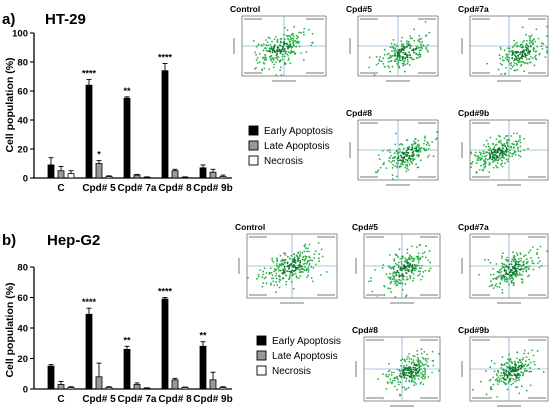  Describe the element at coordinates (10, 104) in the screenshot. I see `y-axis-label: Cell population (%)` at that location.